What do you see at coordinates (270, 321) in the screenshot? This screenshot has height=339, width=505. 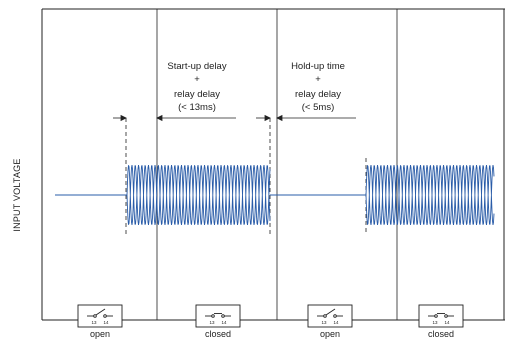 I see `relay-states: 13 14 open 13 14 closed 13 14 open 13 14 closed` at bounding box center [270, 321].